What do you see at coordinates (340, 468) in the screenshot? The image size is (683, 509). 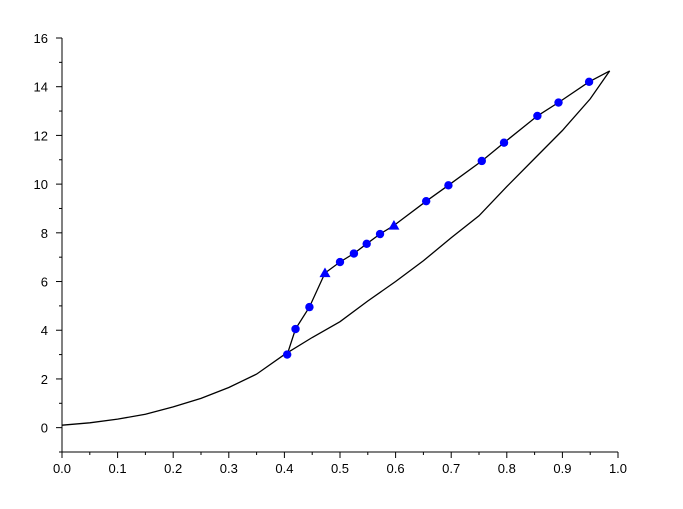 I see `x-tick-label: 0.5` at bounding box center [340, 468].